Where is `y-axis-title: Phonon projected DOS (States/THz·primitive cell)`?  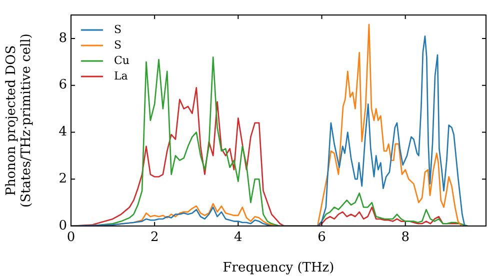 y-axis-title: Phonon projected DOS (States/THz·primitive cell) is located at coordinates (19, 120).